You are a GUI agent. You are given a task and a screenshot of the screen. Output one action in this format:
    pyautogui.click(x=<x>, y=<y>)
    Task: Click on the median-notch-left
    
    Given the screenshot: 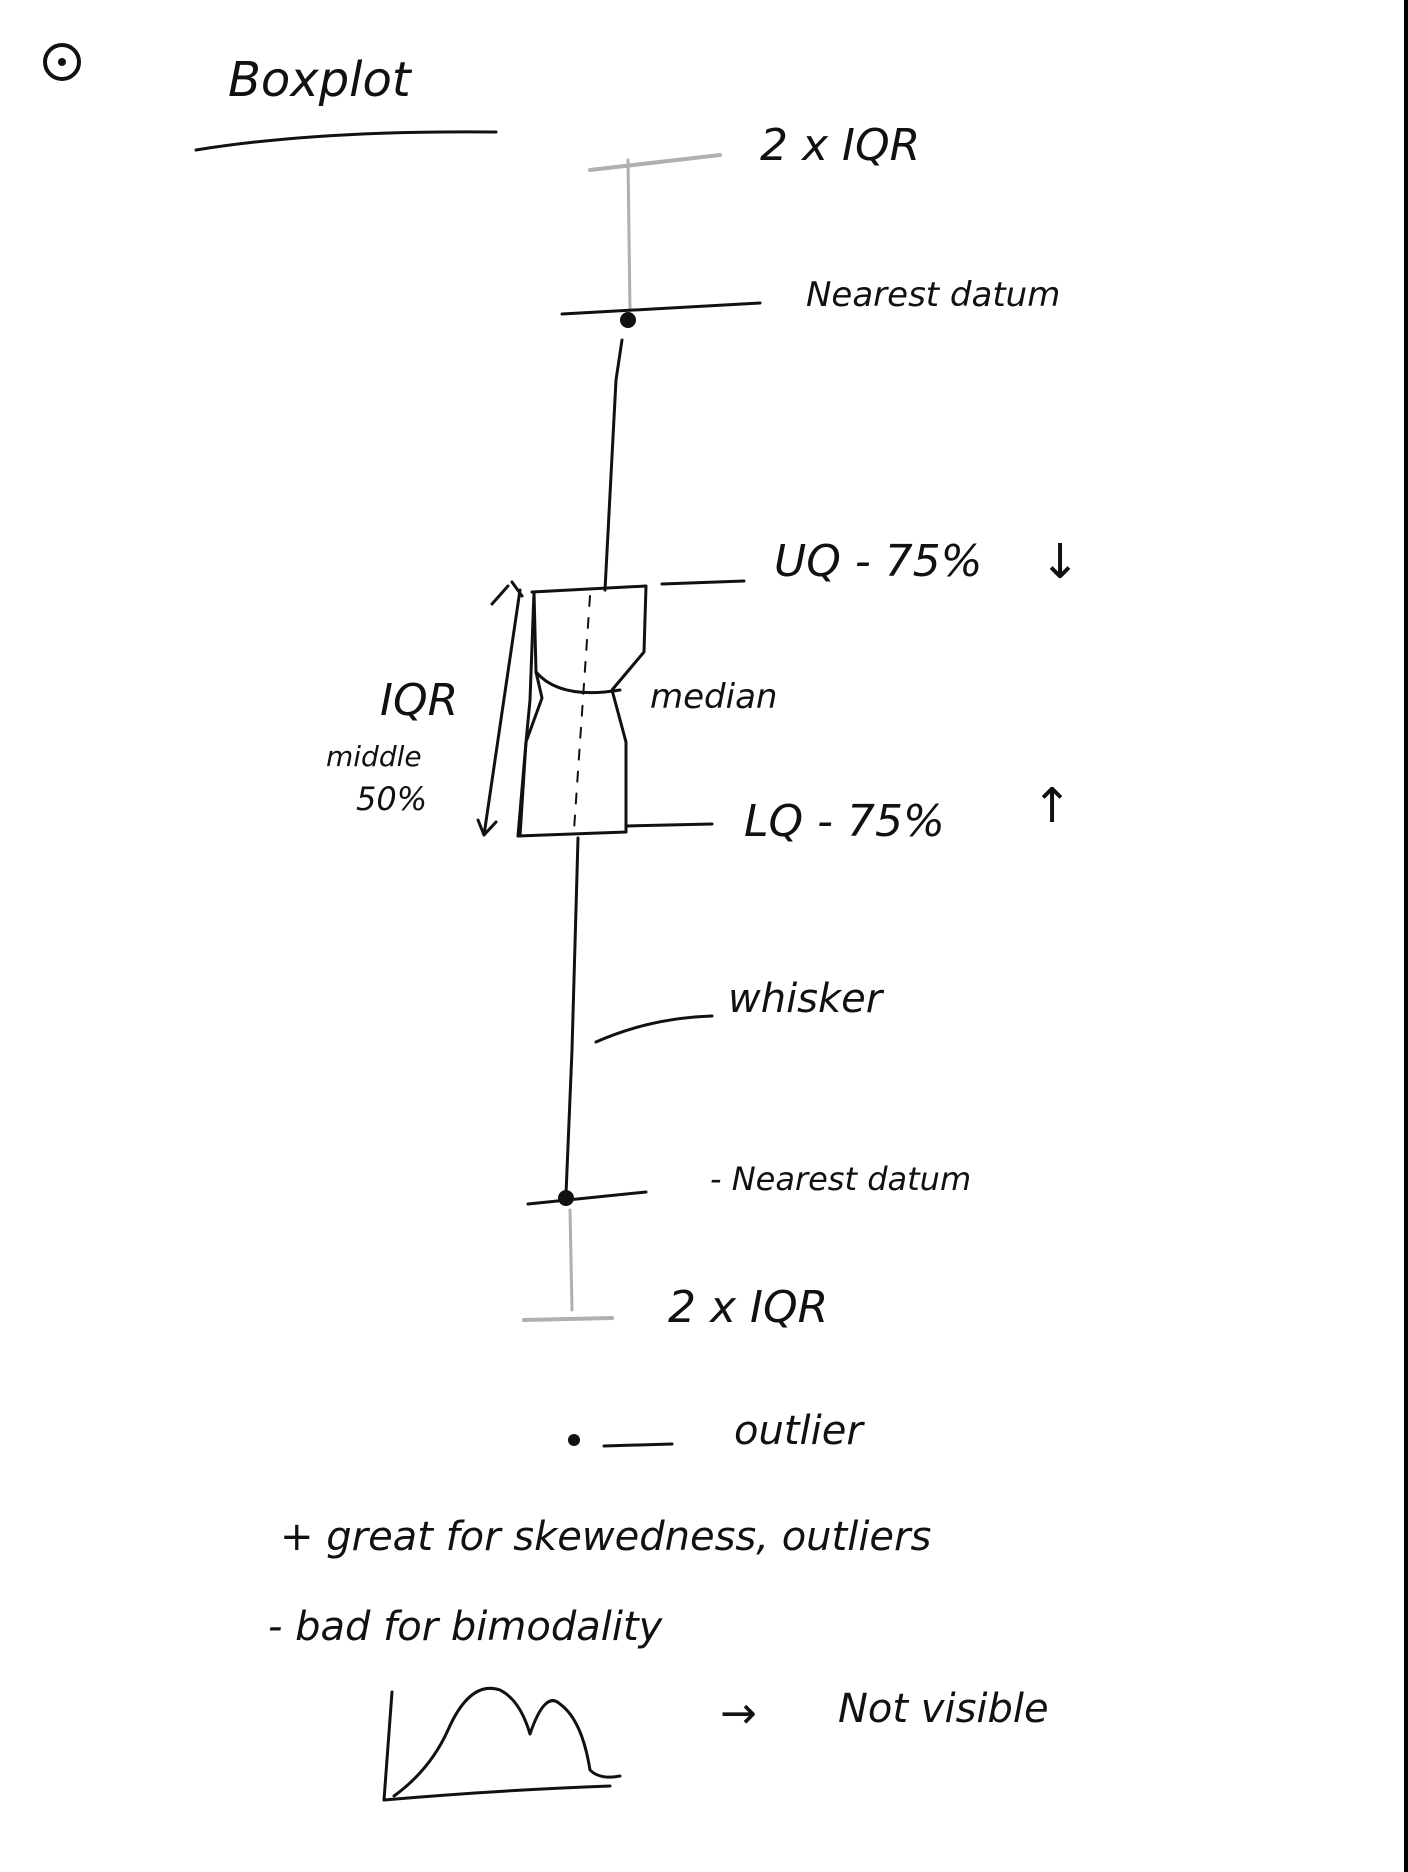 What is the action you would take?
    pyautogui.click(x=578, y=682)
    